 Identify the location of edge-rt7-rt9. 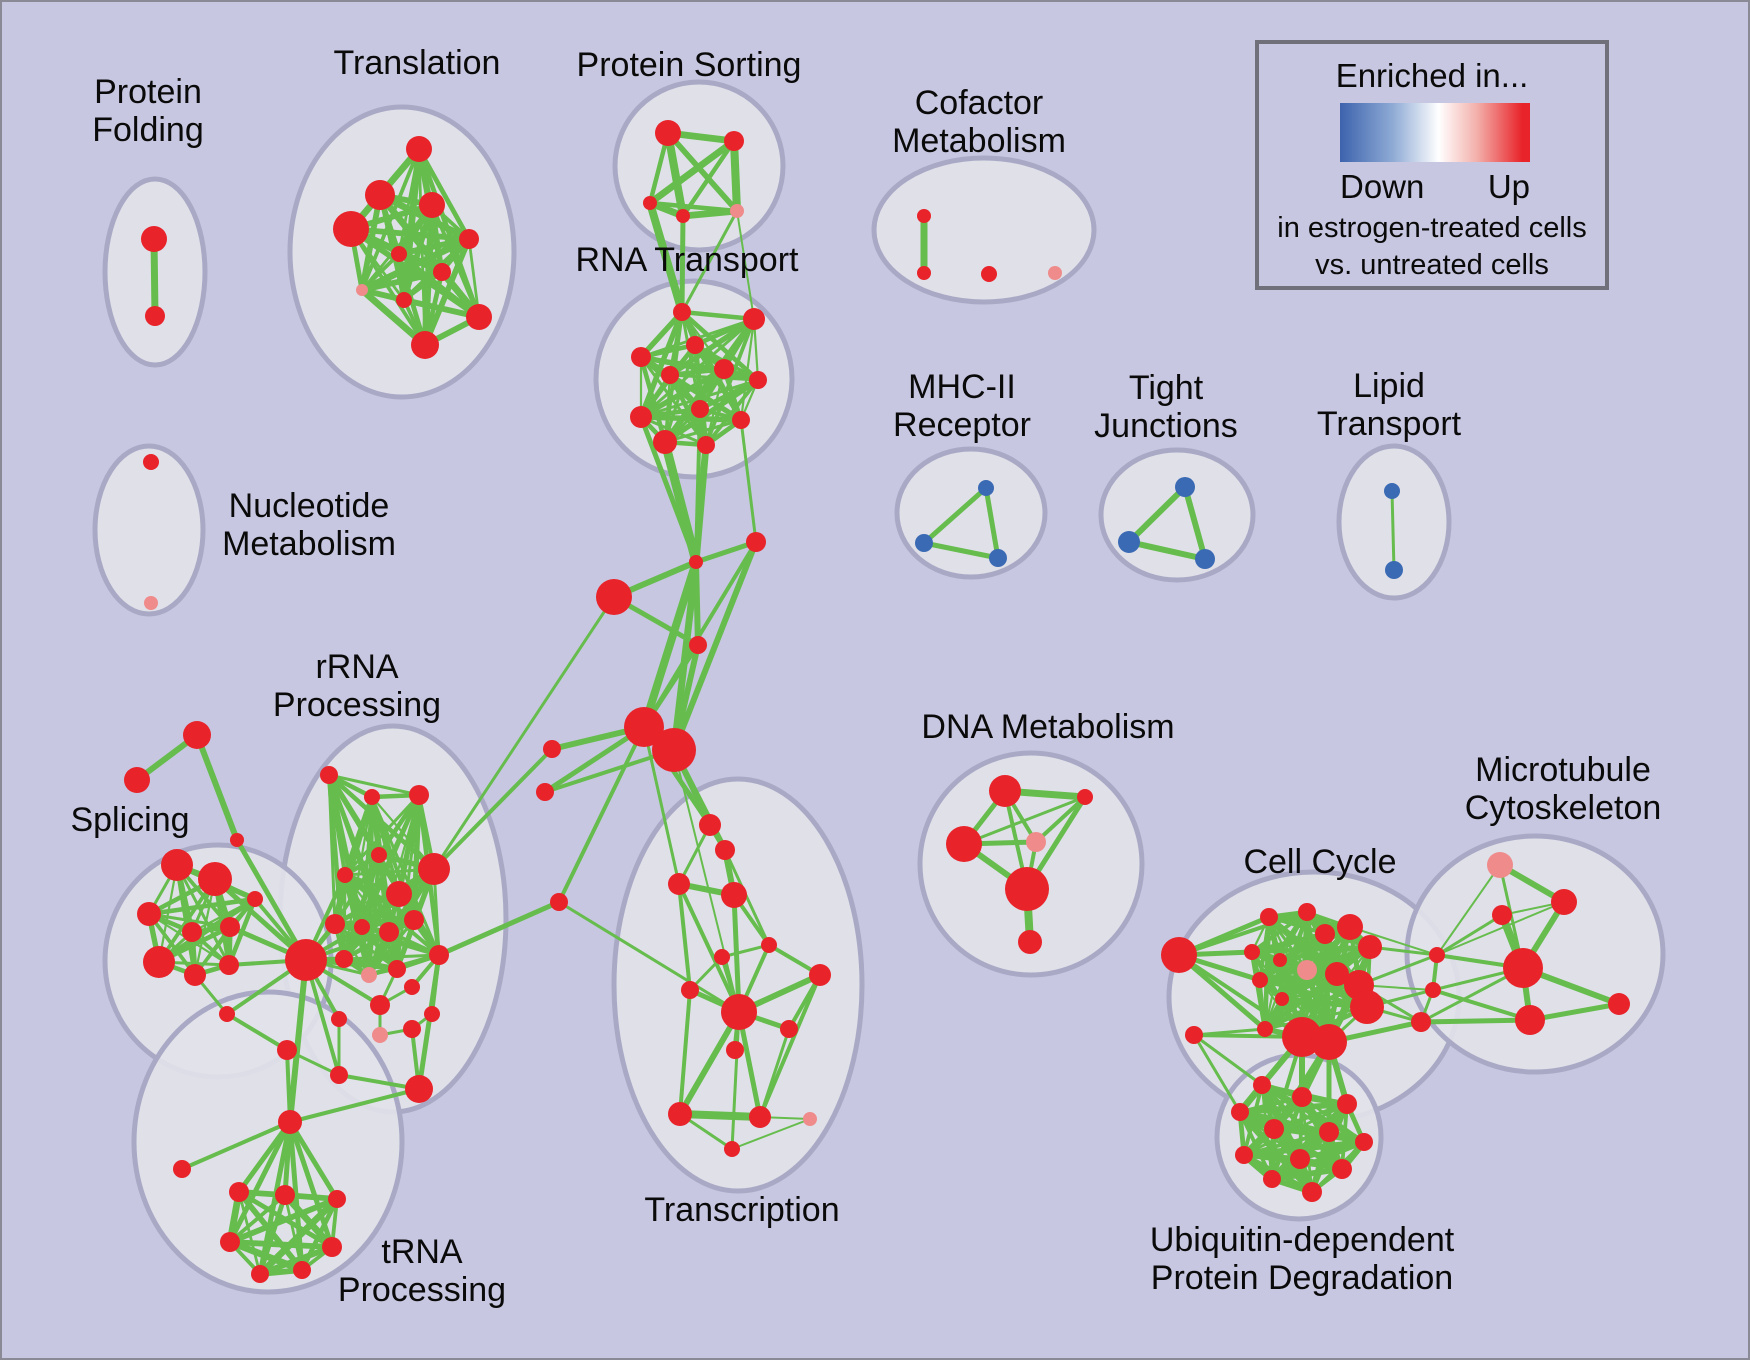
(699, 398).